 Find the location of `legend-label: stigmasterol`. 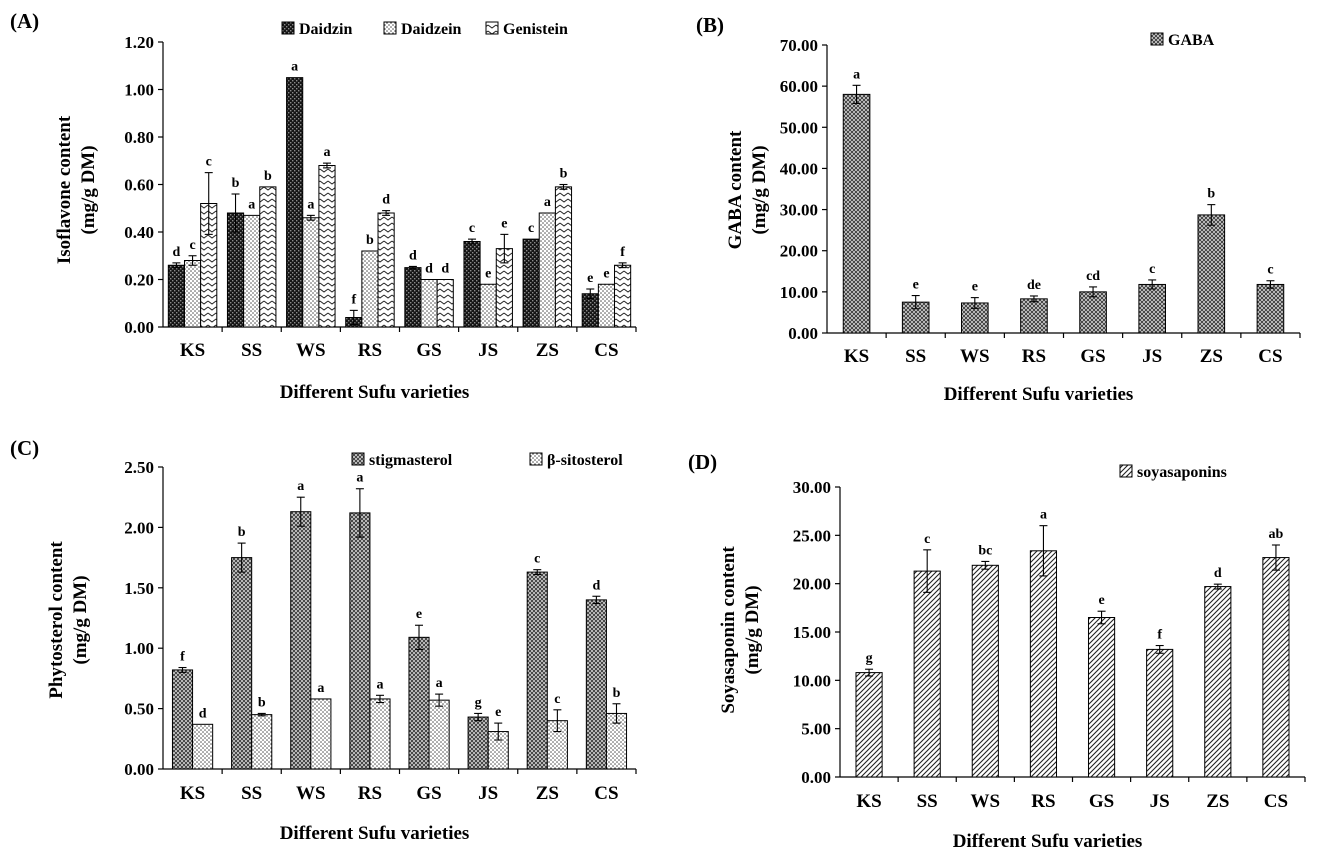

legend-label: stigmasterol is located at coordinates (411, 460).